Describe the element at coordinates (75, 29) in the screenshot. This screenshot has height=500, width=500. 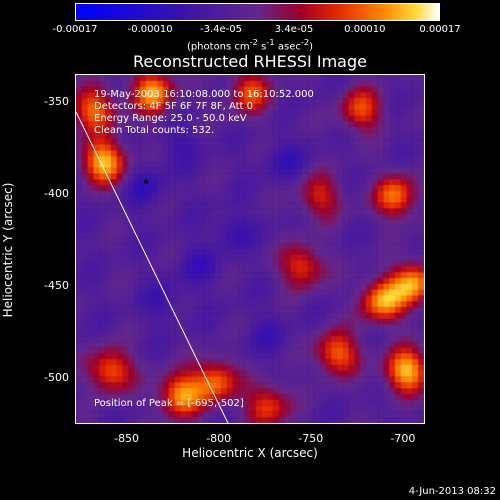
I see `colorbar-tick-label: -0.00017` at that location.